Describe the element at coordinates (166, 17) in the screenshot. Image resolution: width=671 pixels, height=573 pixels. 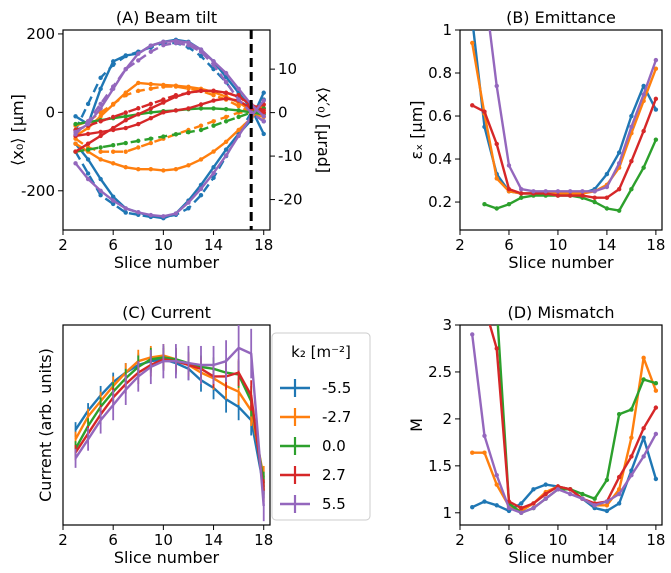
I see `chart-title: (A) Beam tilt` at that location.